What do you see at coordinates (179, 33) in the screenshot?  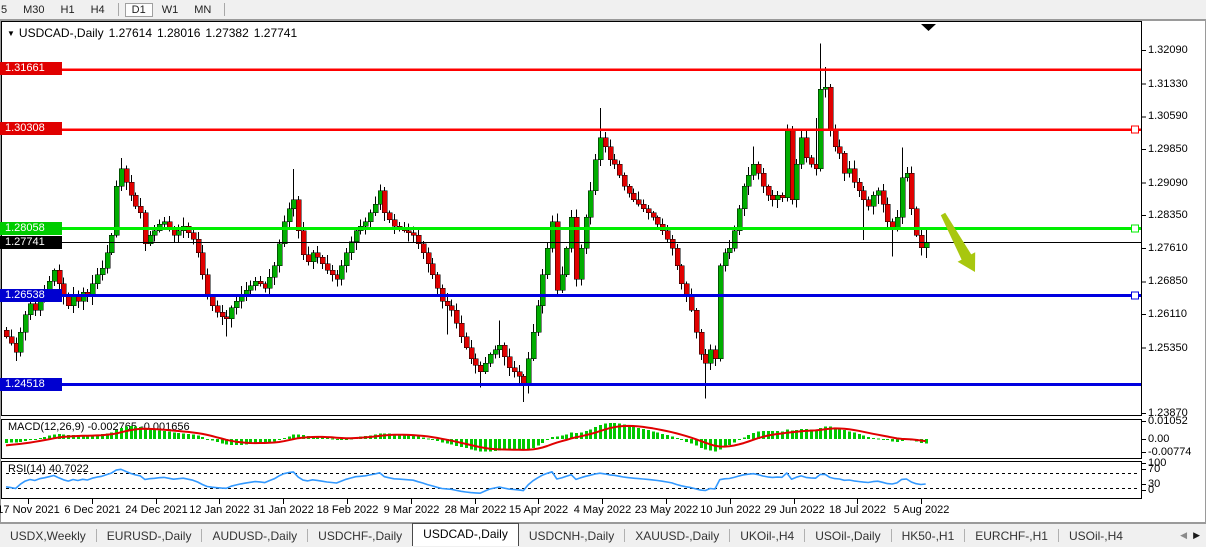 I see `ohlc-high: 1.28016` at bounding box center [179, 33].